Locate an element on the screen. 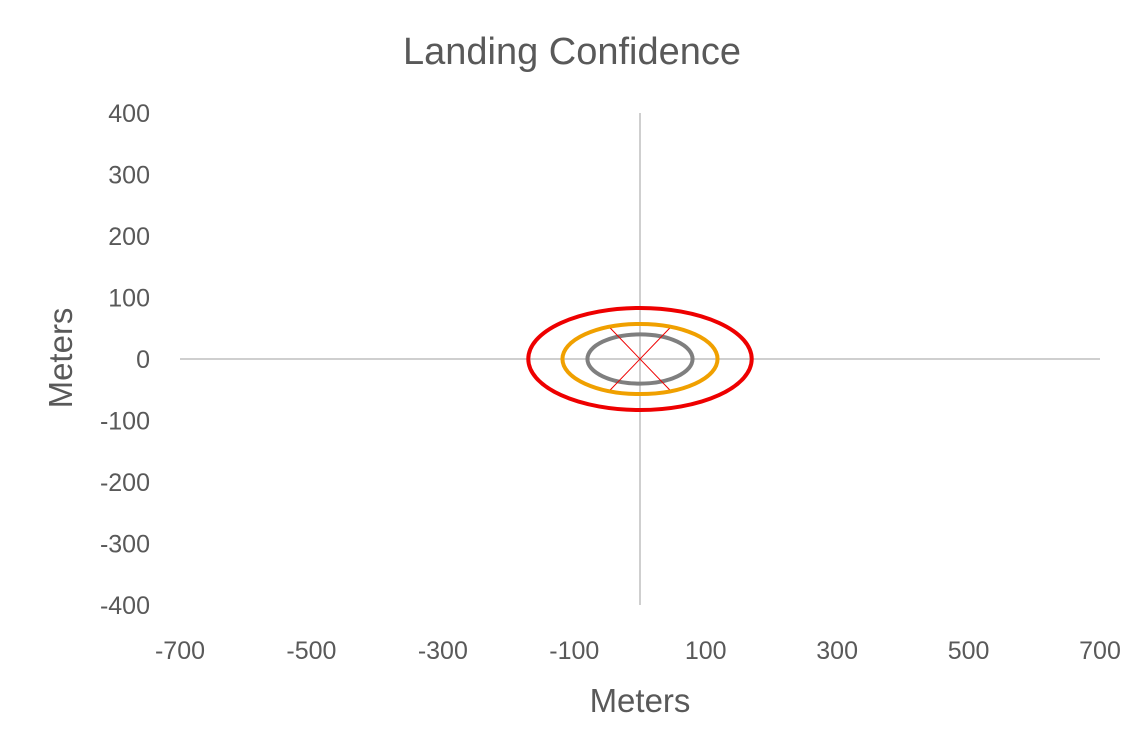 This screenshot has height=748, width=1145. y-tick-label: -100 is located at coordinates (125, 422).